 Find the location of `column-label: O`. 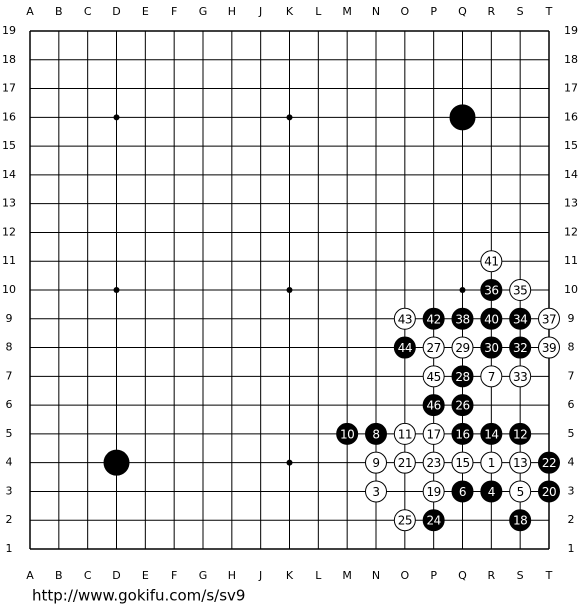

column-label: O is located at coordinates (404, 11).